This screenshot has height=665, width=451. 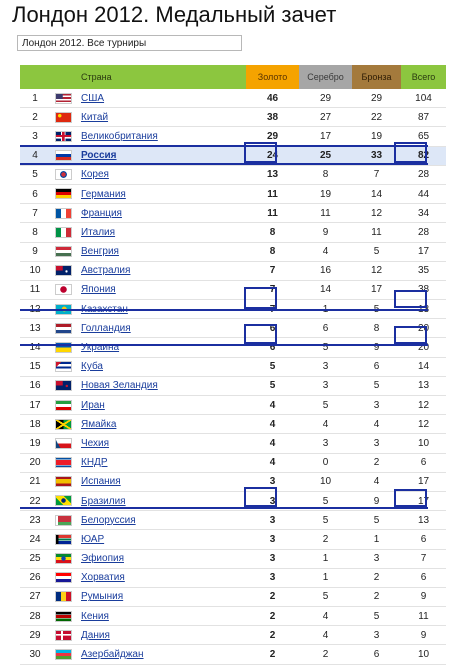 What do you see at coordinates (272, 654) in the screenshot?
I see `gold-cell: 2` at bounding box center [272, 654].